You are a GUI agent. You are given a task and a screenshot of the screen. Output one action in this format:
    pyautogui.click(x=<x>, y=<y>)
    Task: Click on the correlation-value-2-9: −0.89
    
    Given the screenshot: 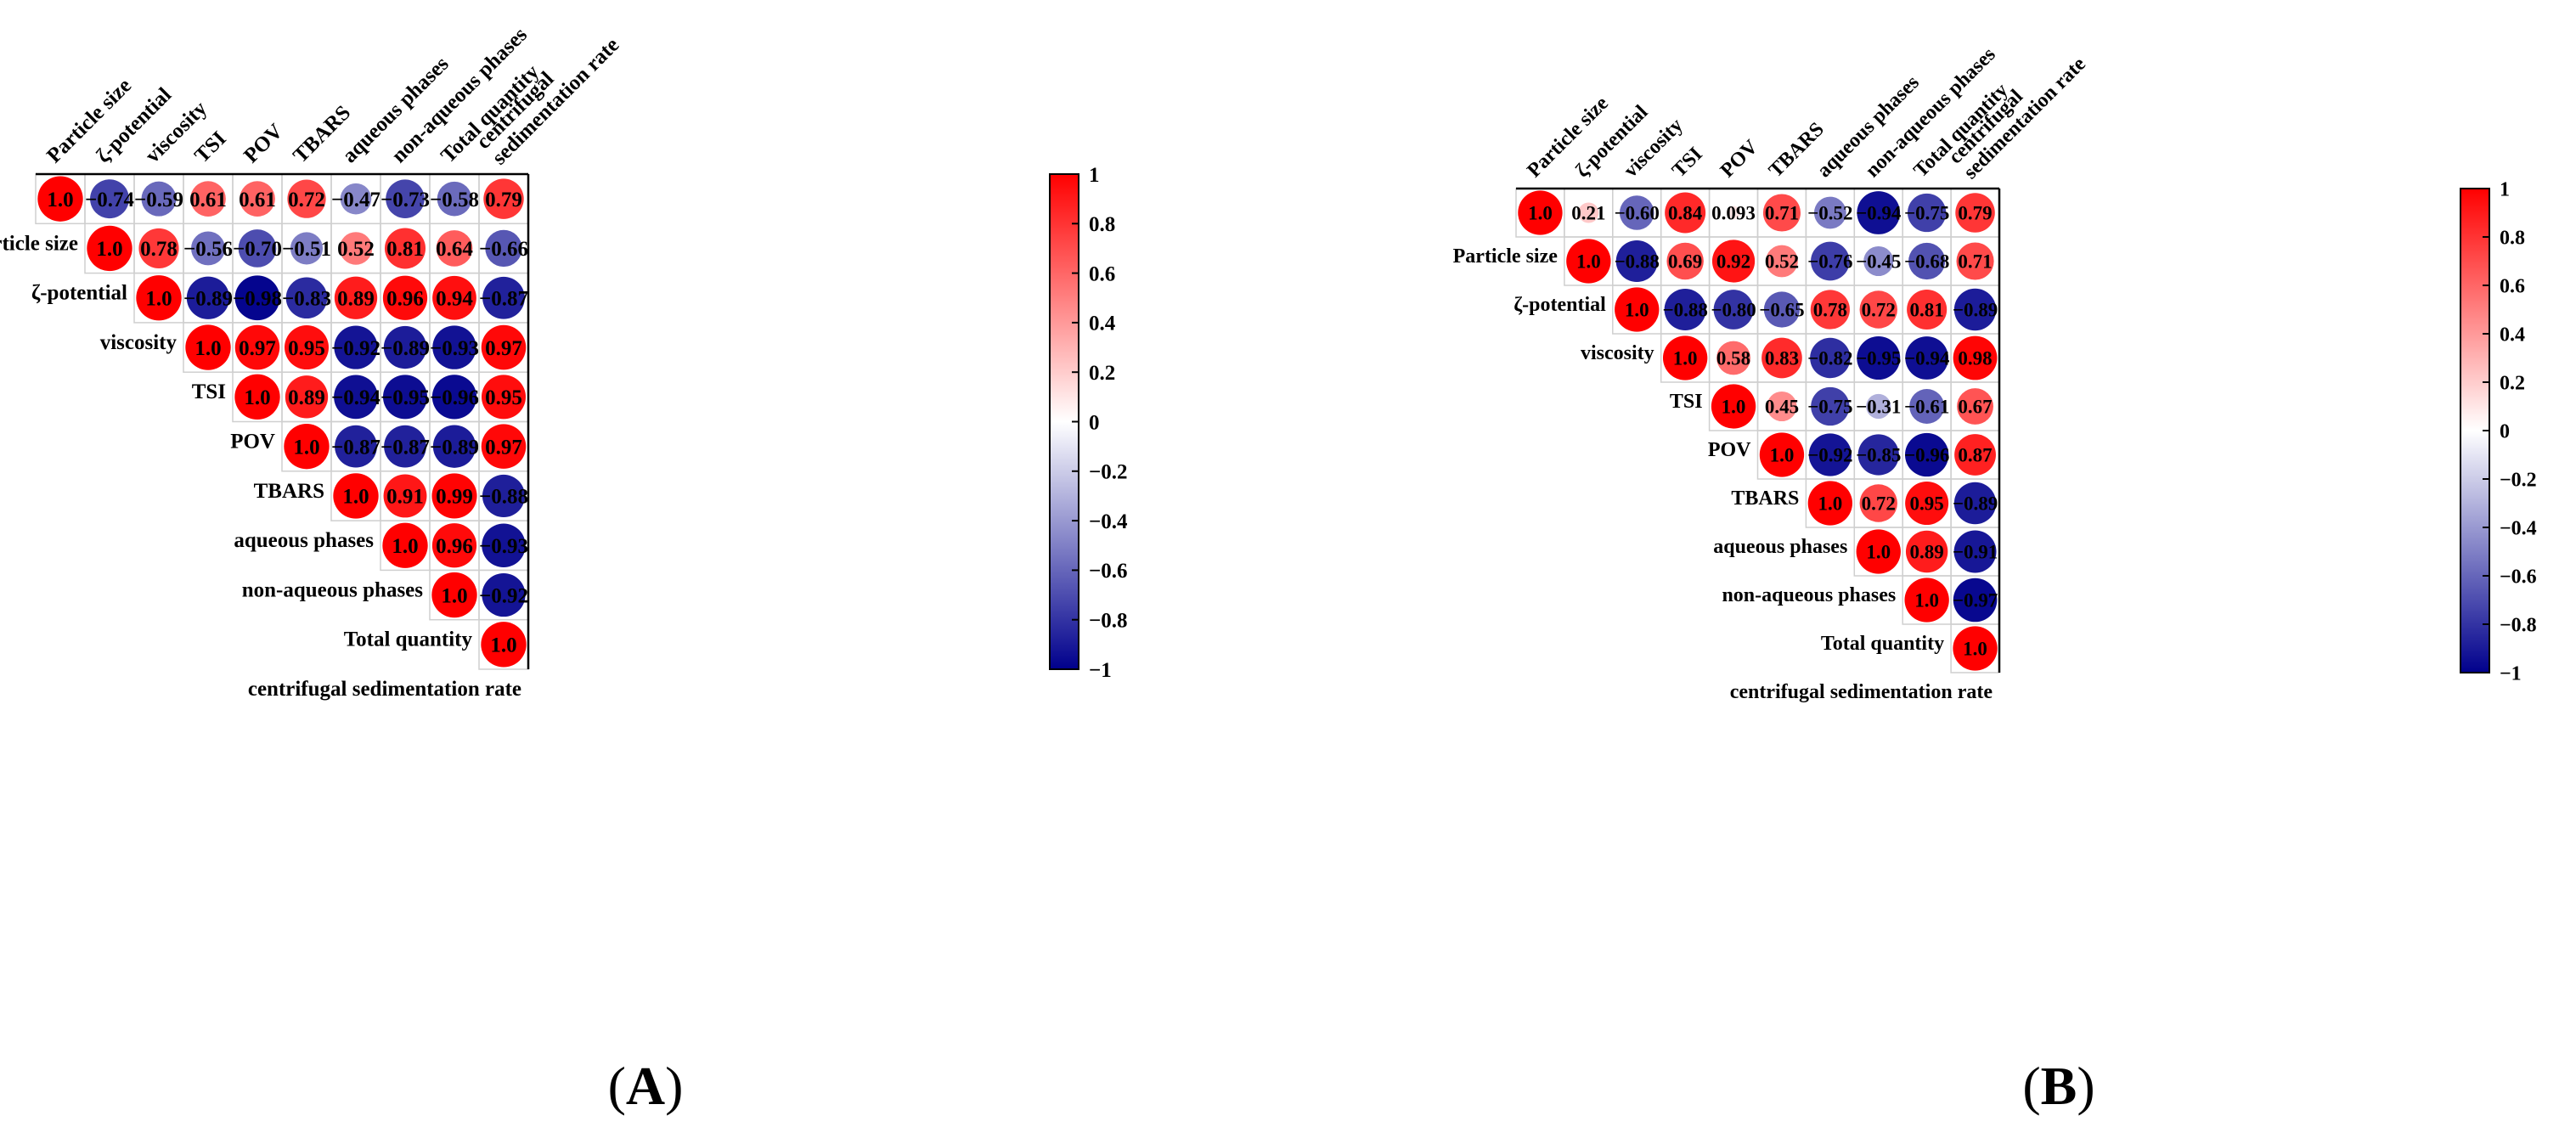 What is the action you would take?
    pyautogui.click(x=1975, y=311)
    